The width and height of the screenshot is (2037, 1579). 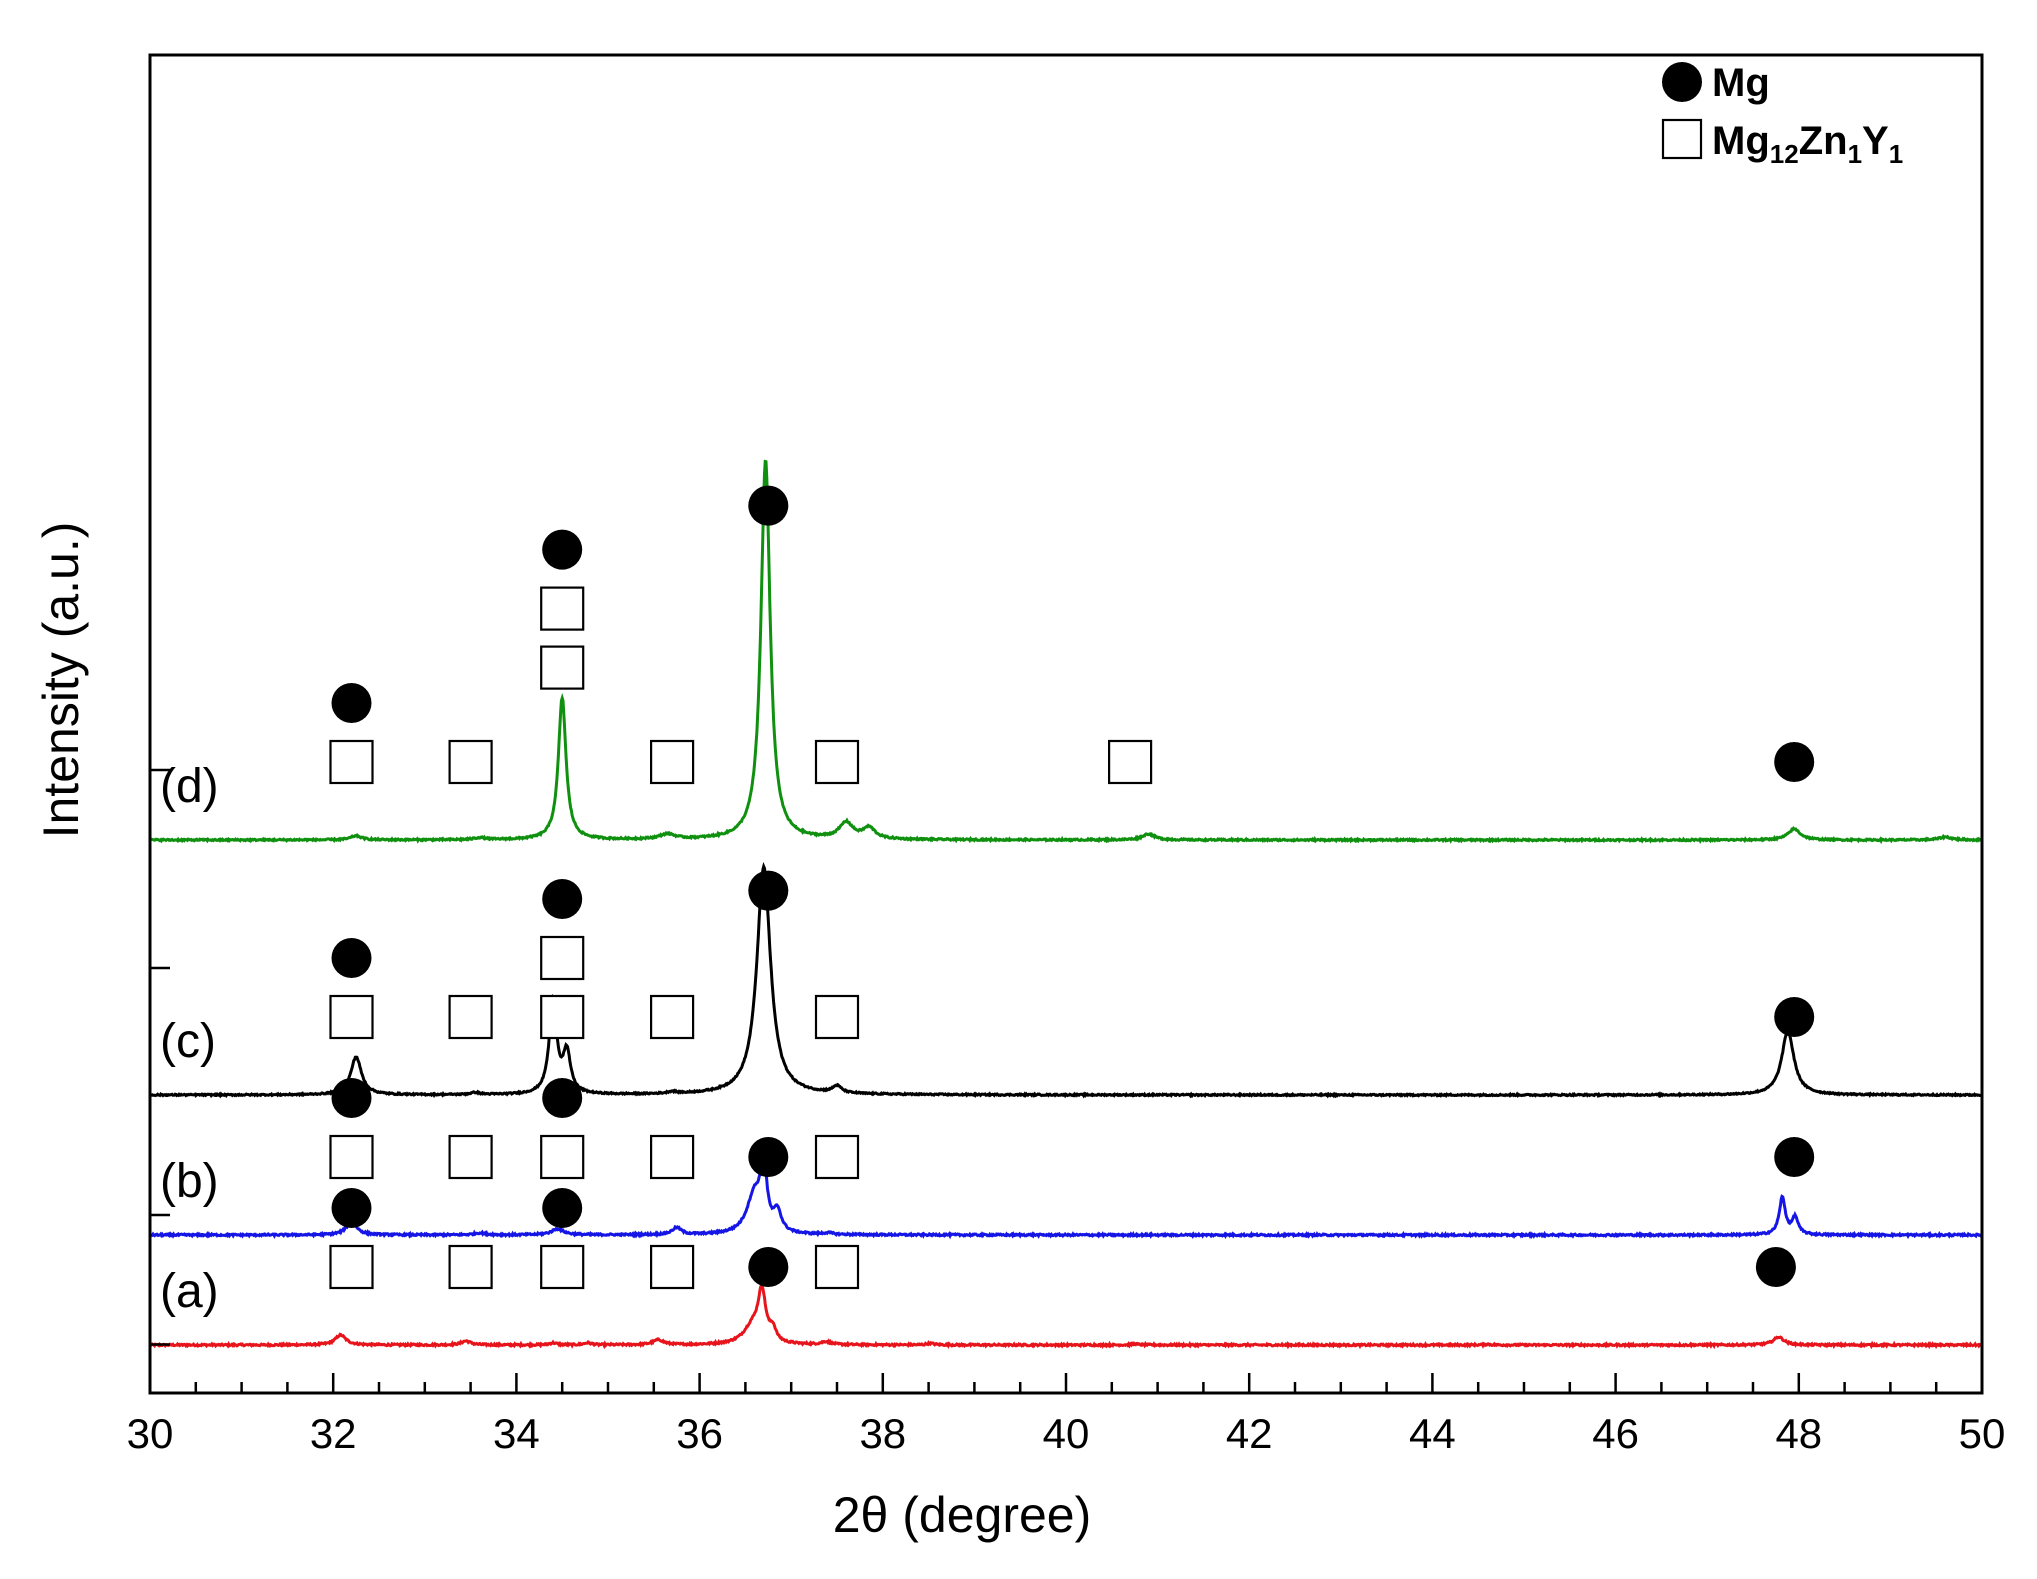 What do you see at coordinates (1855, 154) in the screenshot?
I see `legend-sub-1a: 1` at bounding box center [1855, 154].